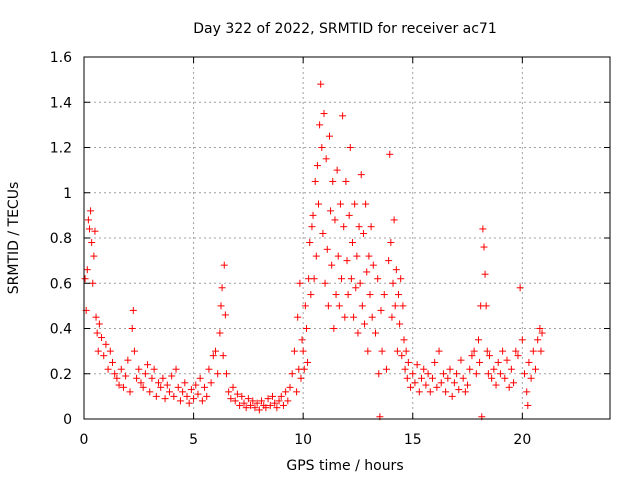 The image size is (640, 485). Describe the element at coordinates (61, 103) in the screenshot. I see `y-tick-label: 1.4` at that location.